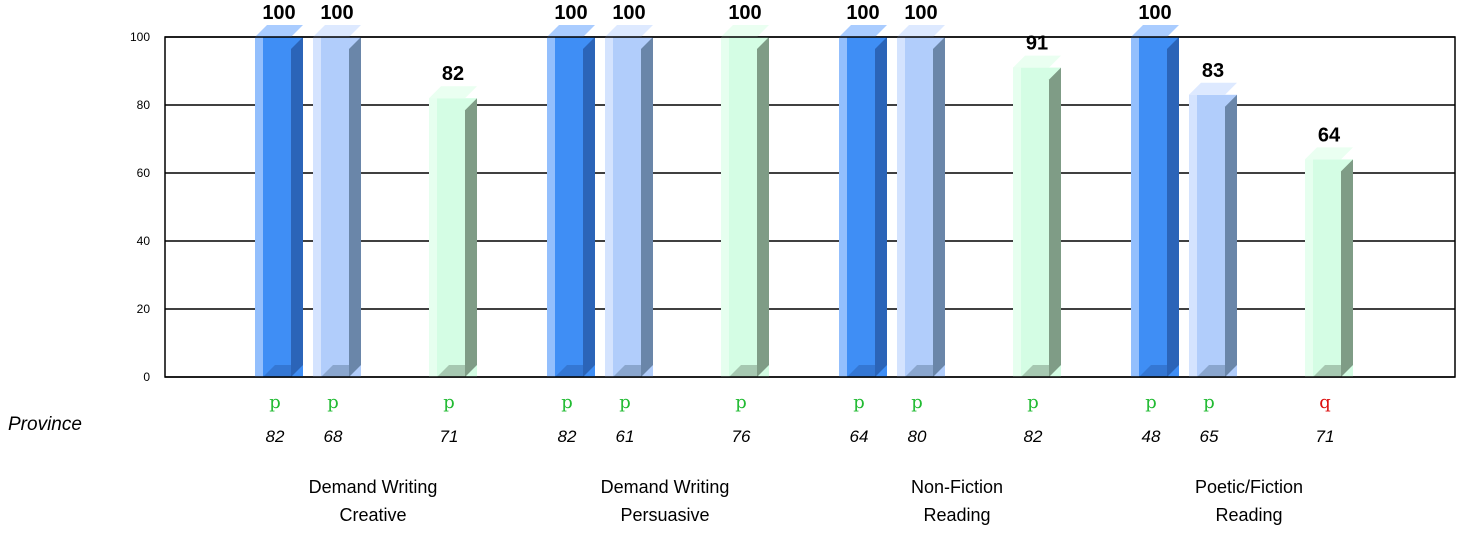  I want to click on value-label: 82, so click(453, 74).